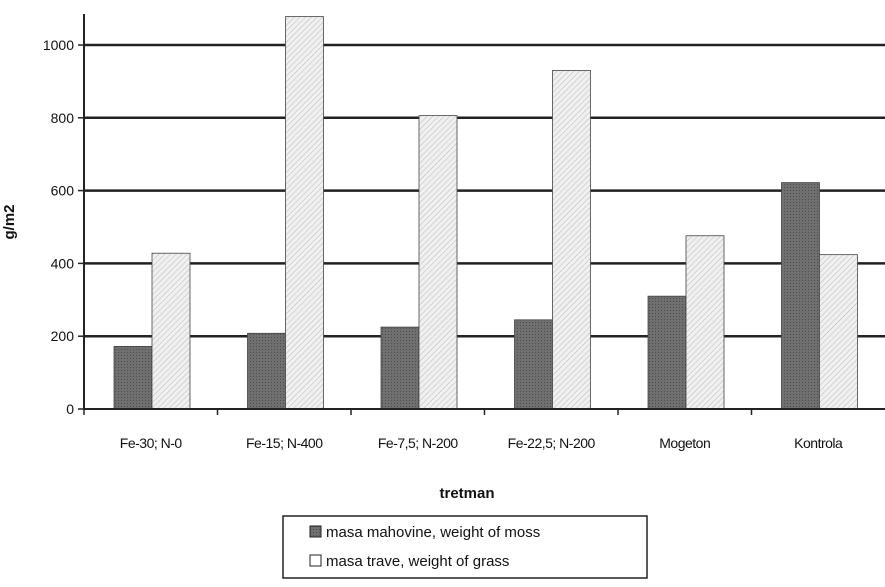 This screenshot has width=885, height=587. What do you see at coordinates (315, 531) in the screenshot?
I see `legend-swatch-moss` at bounding box center [315, 531].